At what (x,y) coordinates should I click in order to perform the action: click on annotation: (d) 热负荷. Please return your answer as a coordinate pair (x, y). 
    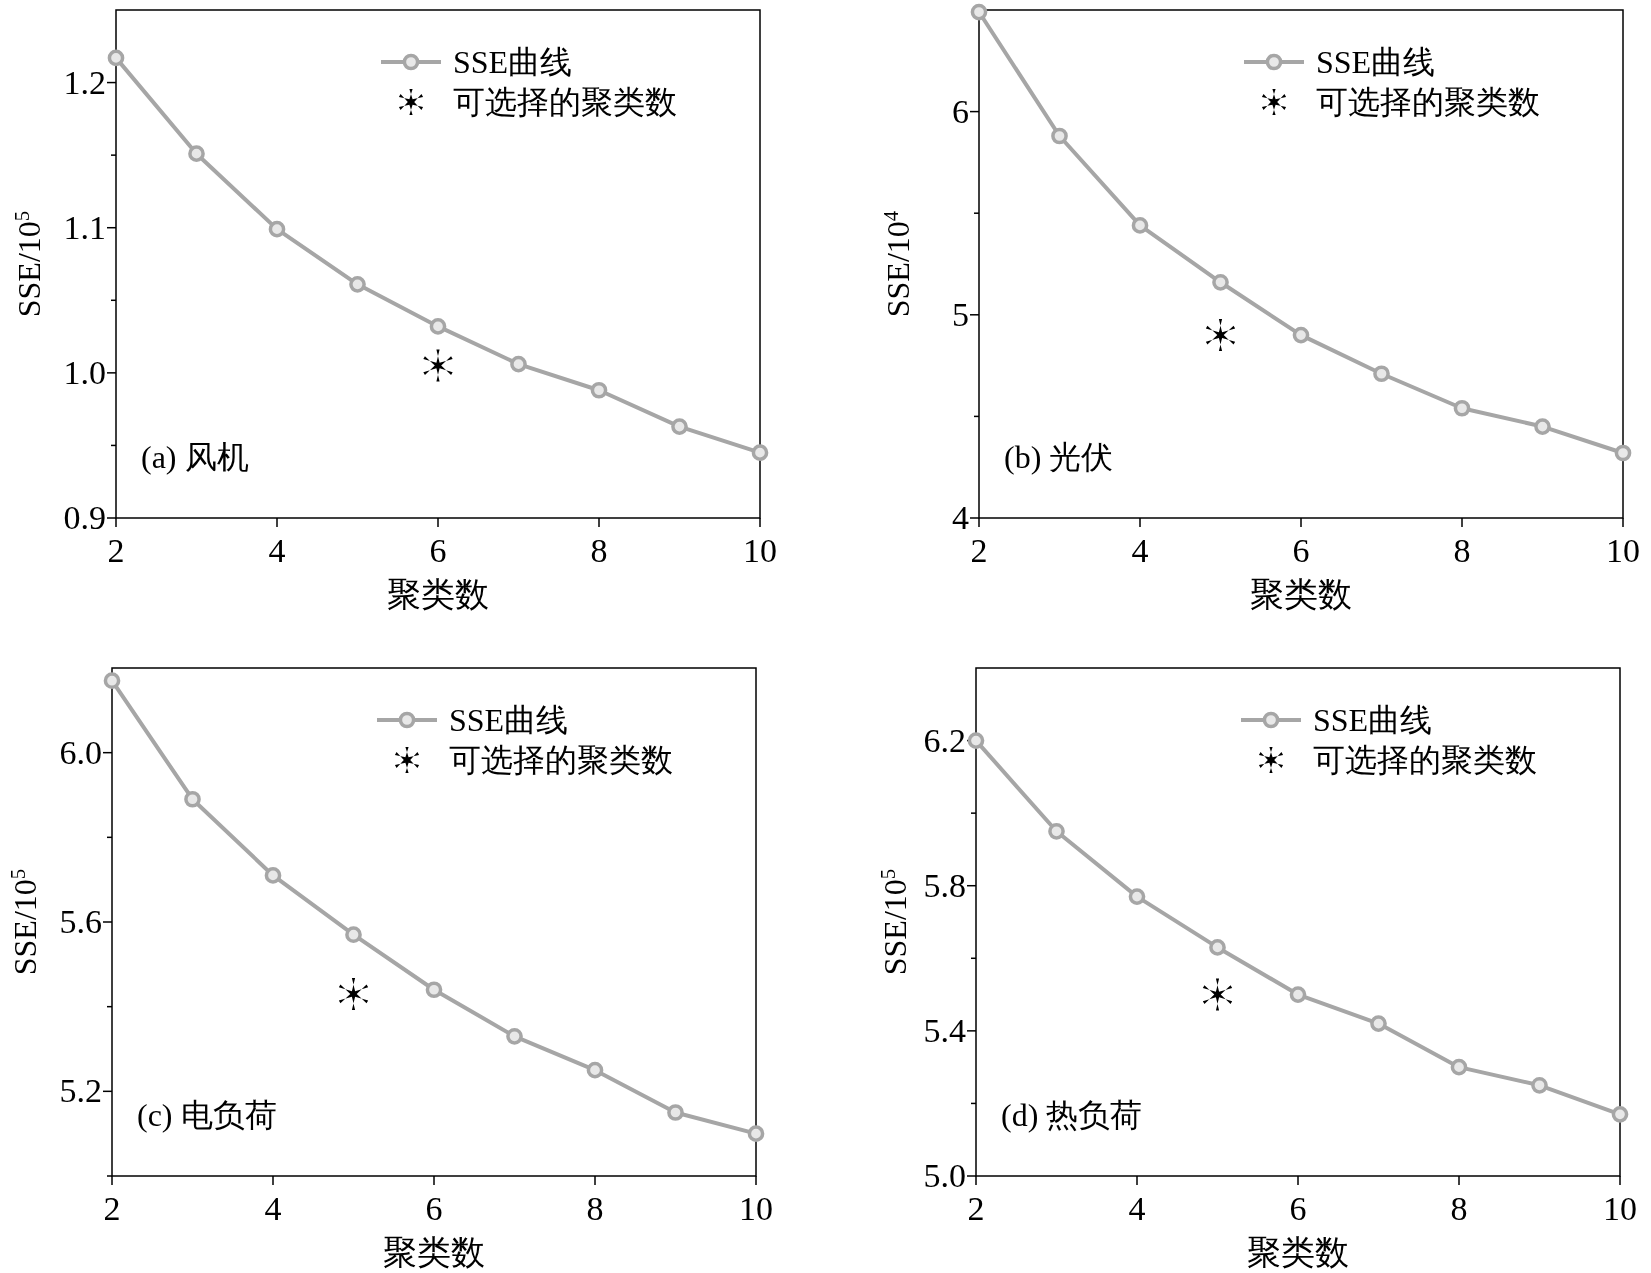
    Looking at the image, I should click on (1072, 1115).